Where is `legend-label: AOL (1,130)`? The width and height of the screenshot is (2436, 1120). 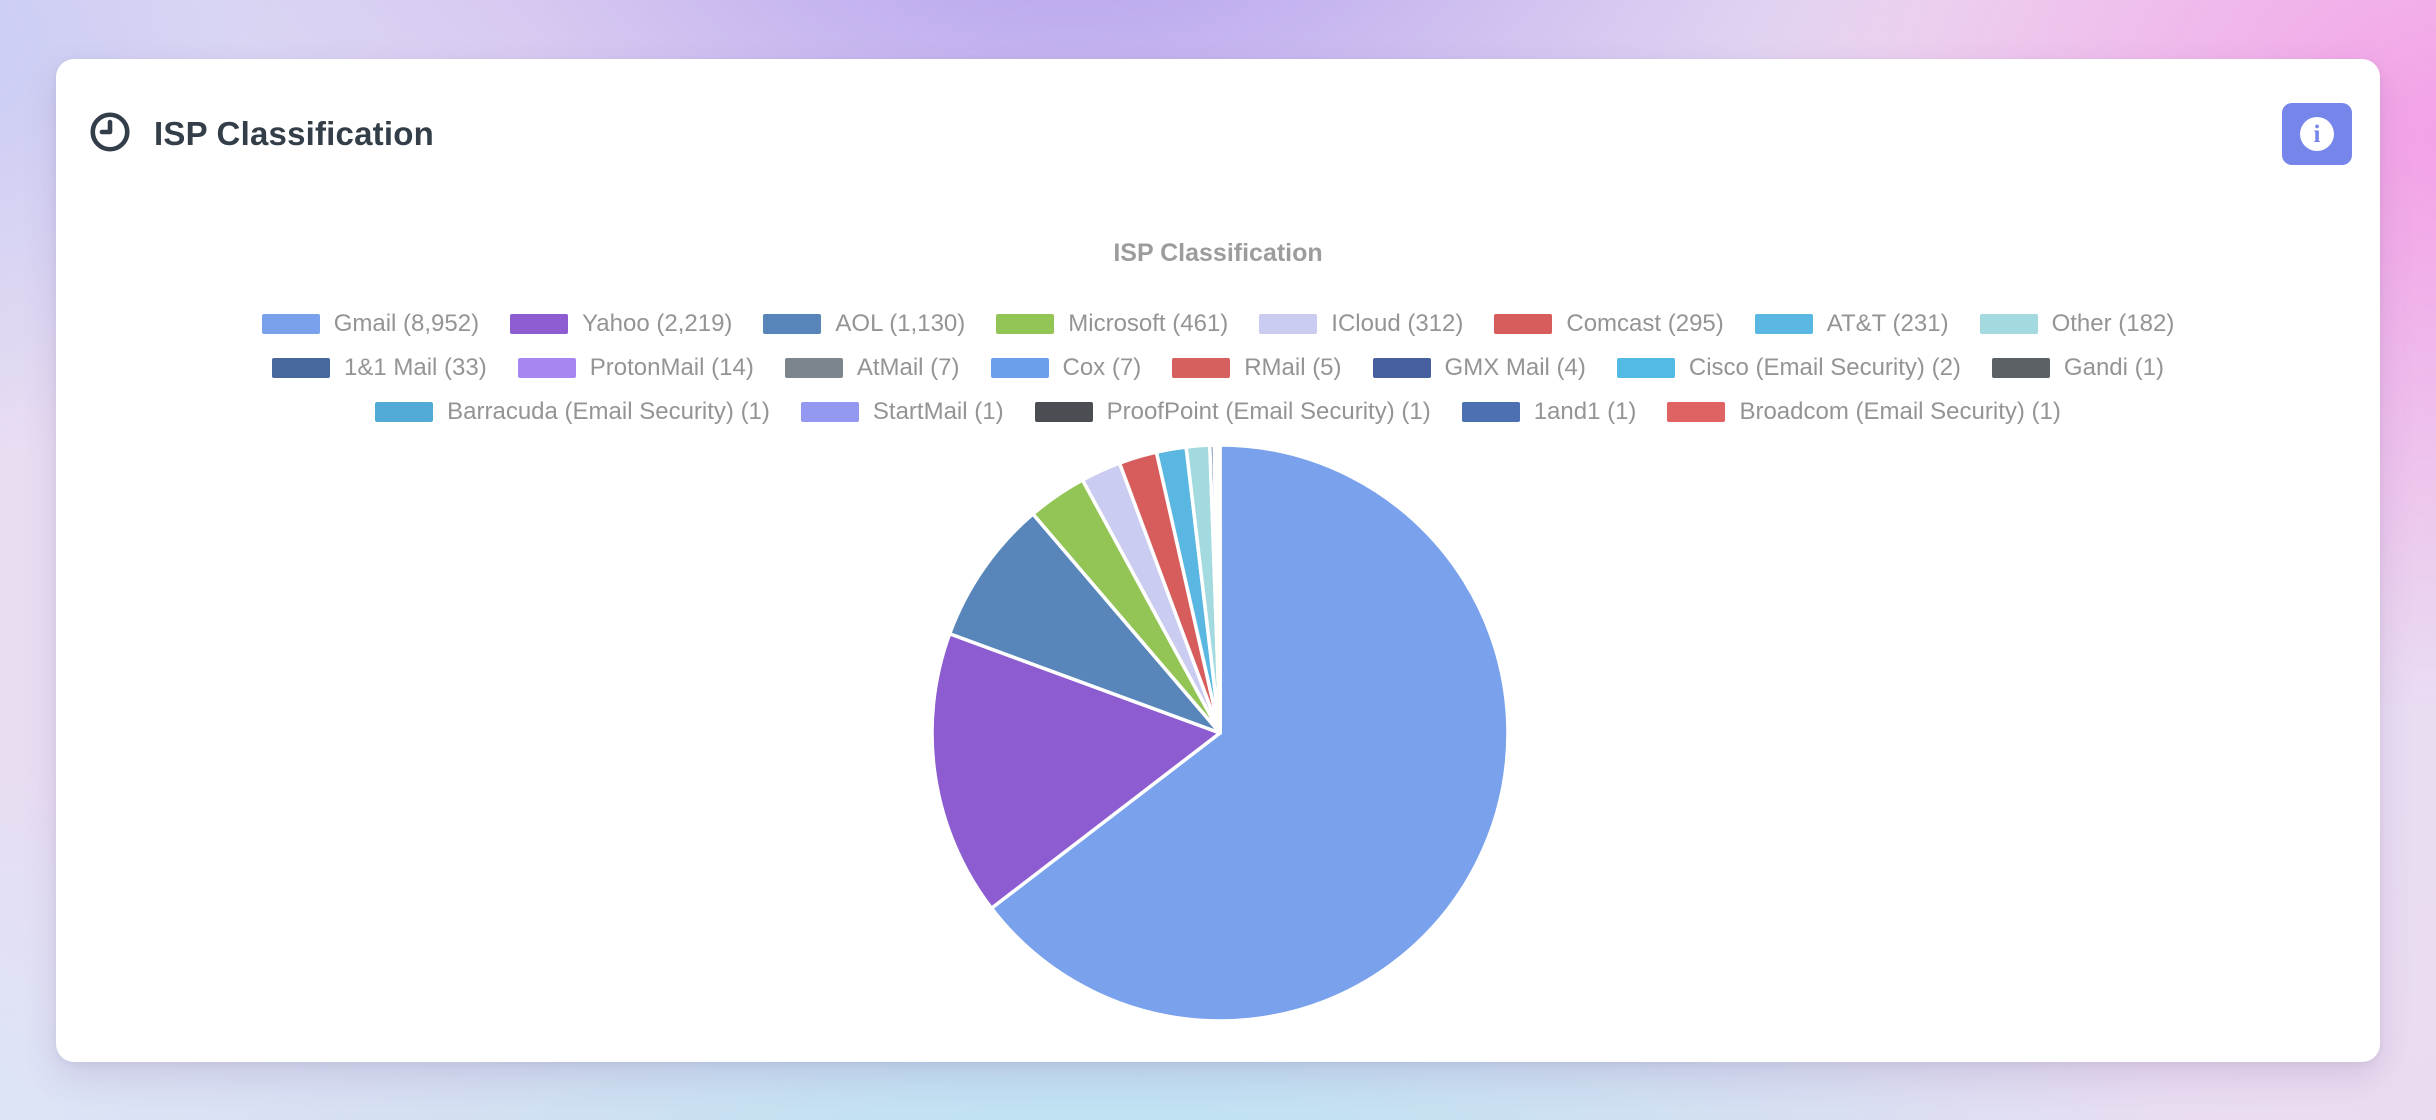 legend-label: AOL (1,130) is located at coordinates (900, 323).